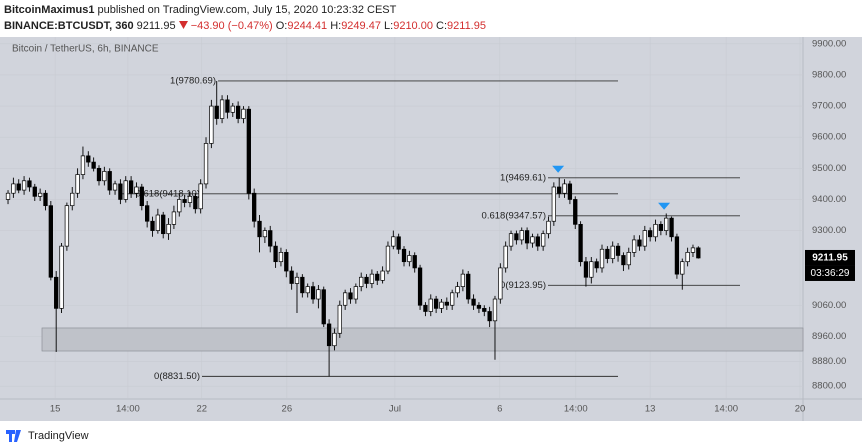 This screenshot has width=862, height=447. Describe the element at coordinates (201, 409) in the screenshot. I see `x-tick-label: 22` at that location.